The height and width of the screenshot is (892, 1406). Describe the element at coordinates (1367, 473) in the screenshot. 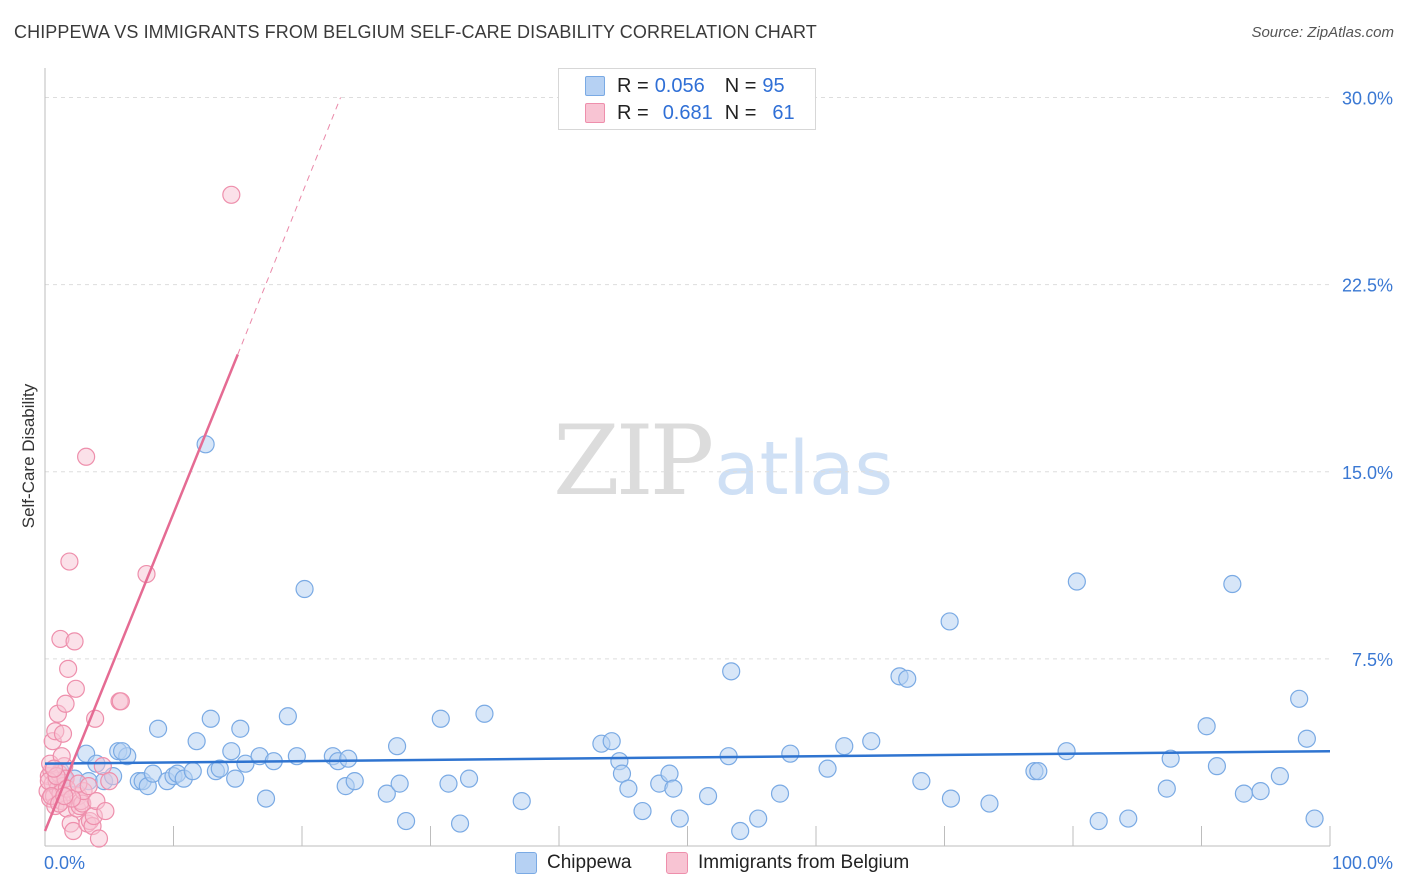

I see `y-tick-label: 15.0%` at that location.